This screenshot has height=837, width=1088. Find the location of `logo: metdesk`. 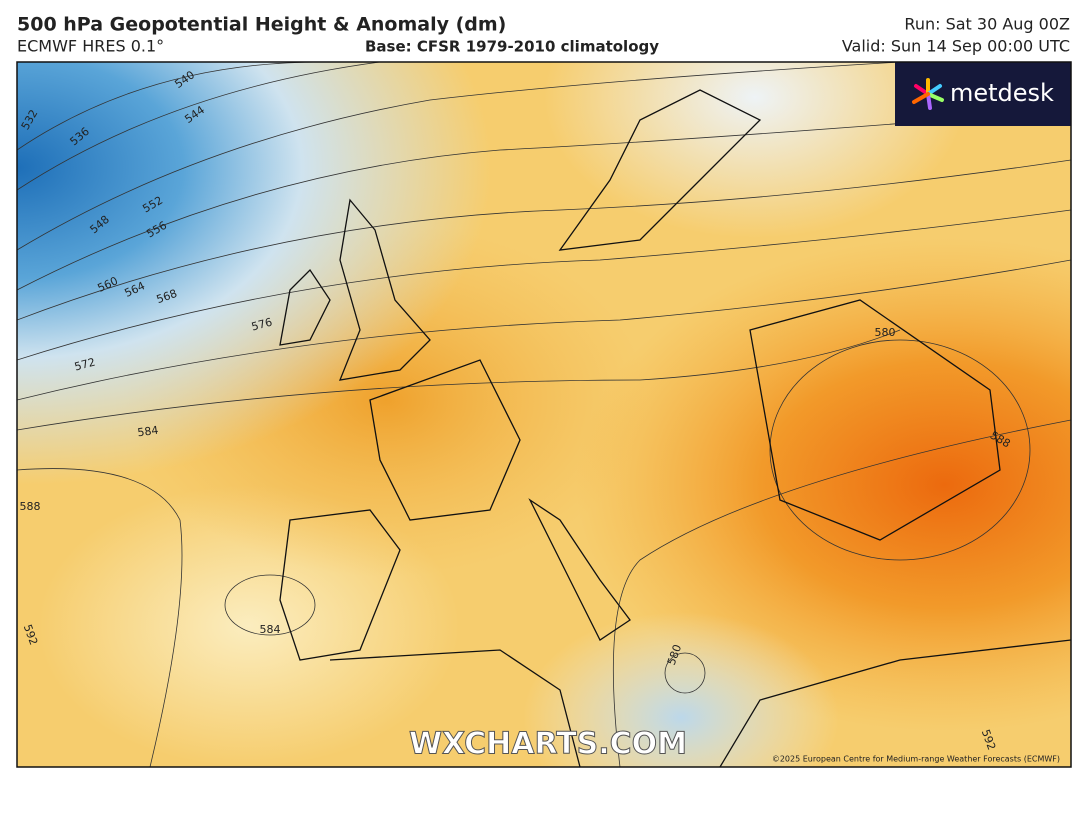

logo: metdesk is located at coordinates (1002, 93).